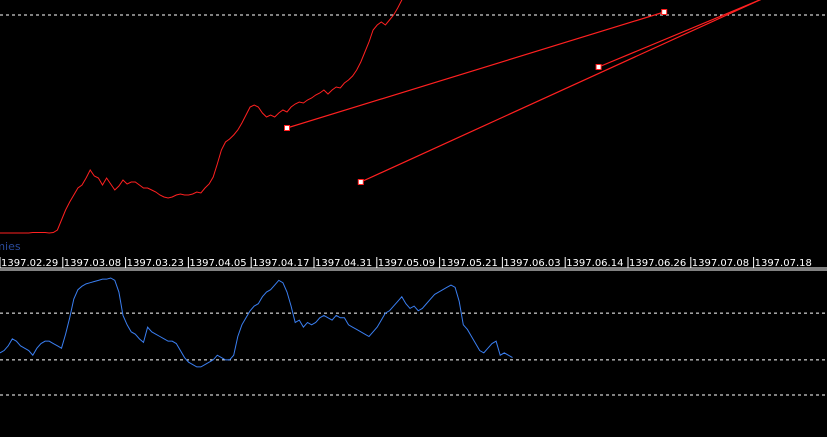  I want to click on x-tick-label-8: 1397.06.03, so click(531, 263).